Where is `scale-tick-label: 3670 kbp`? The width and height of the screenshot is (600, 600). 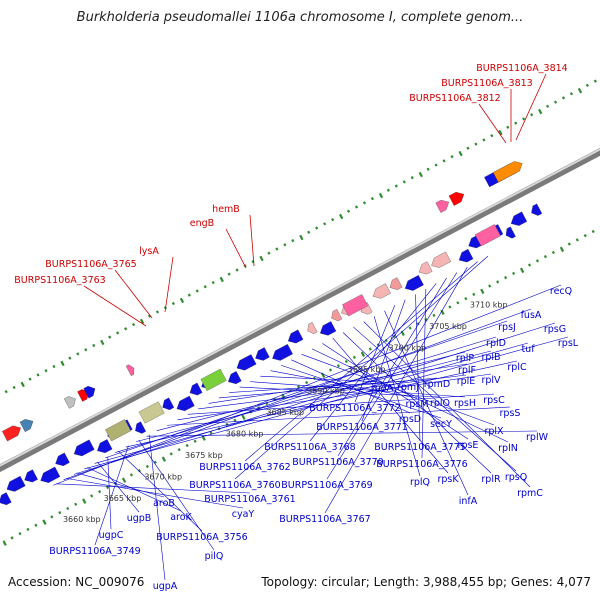 scale-tick-label: 3670 kbp is located at coordinates (163, 476).